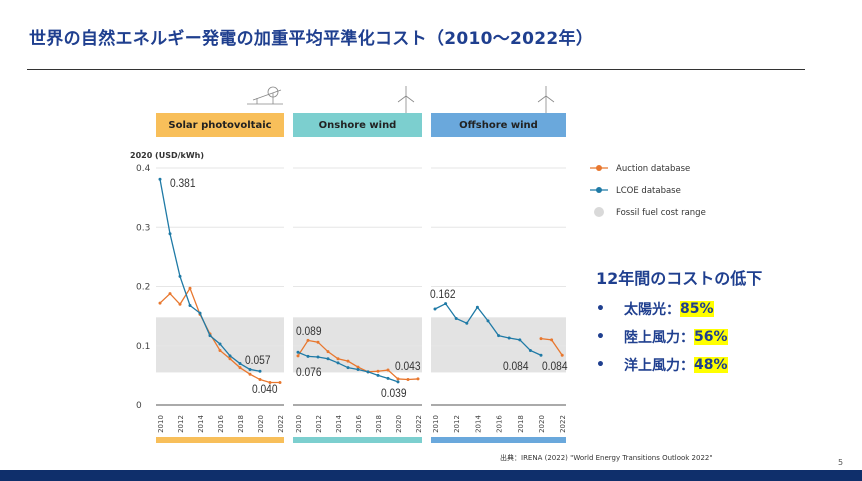  I want to click on fossil-range-band, so click(357, 345).